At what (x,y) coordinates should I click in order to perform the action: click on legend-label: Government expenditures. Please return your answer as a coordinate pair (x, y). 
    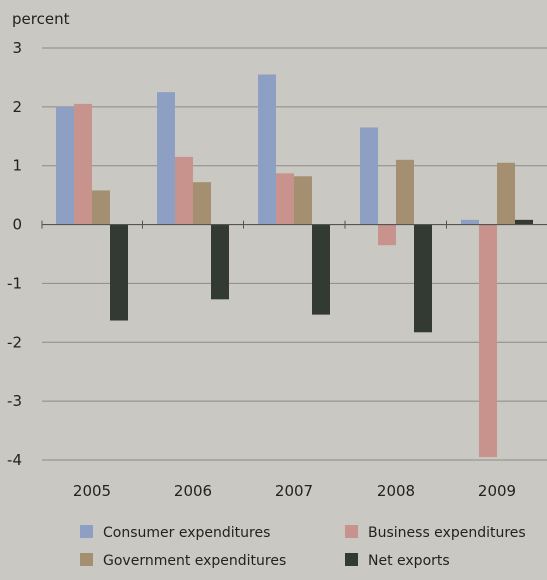
    Looking at the image, I should click on (194, 561).